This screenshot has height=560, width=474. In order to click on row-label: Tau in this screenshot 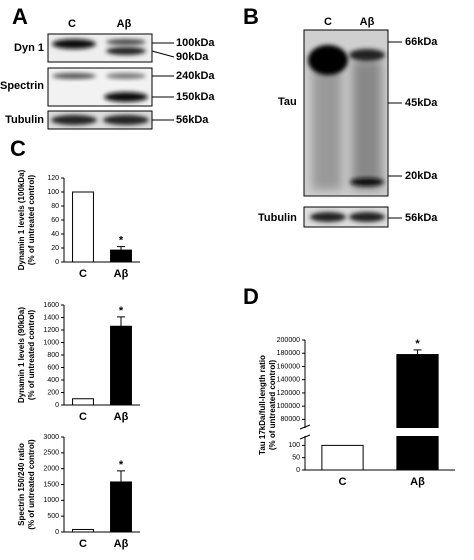, I will do `click(287, 102)`.